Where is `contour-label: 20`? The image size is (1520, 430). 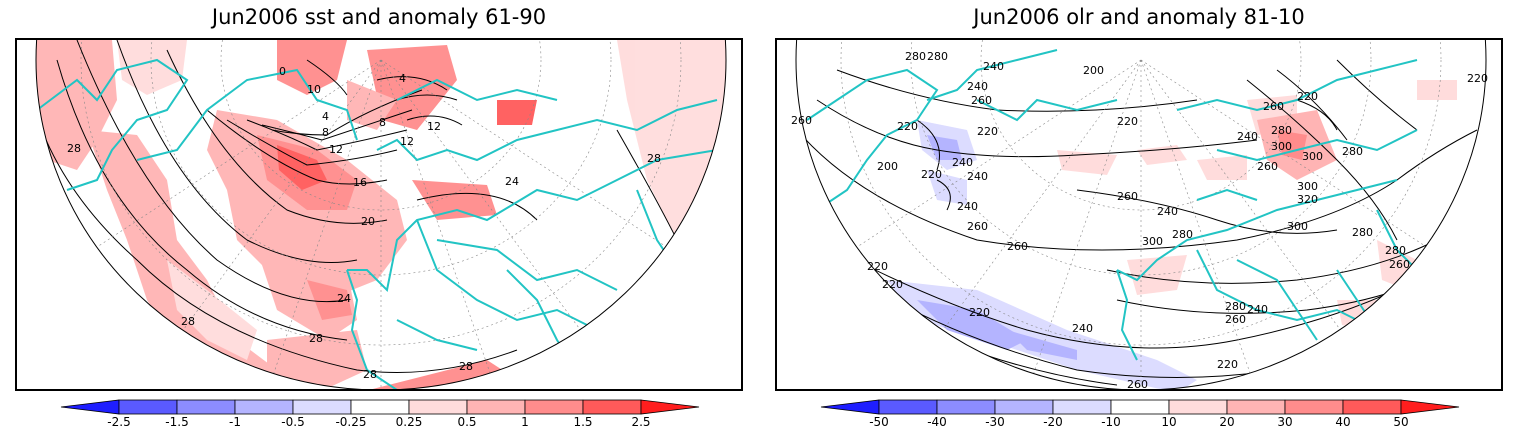 contour-label: 20 is located at coordinates (368, 221).